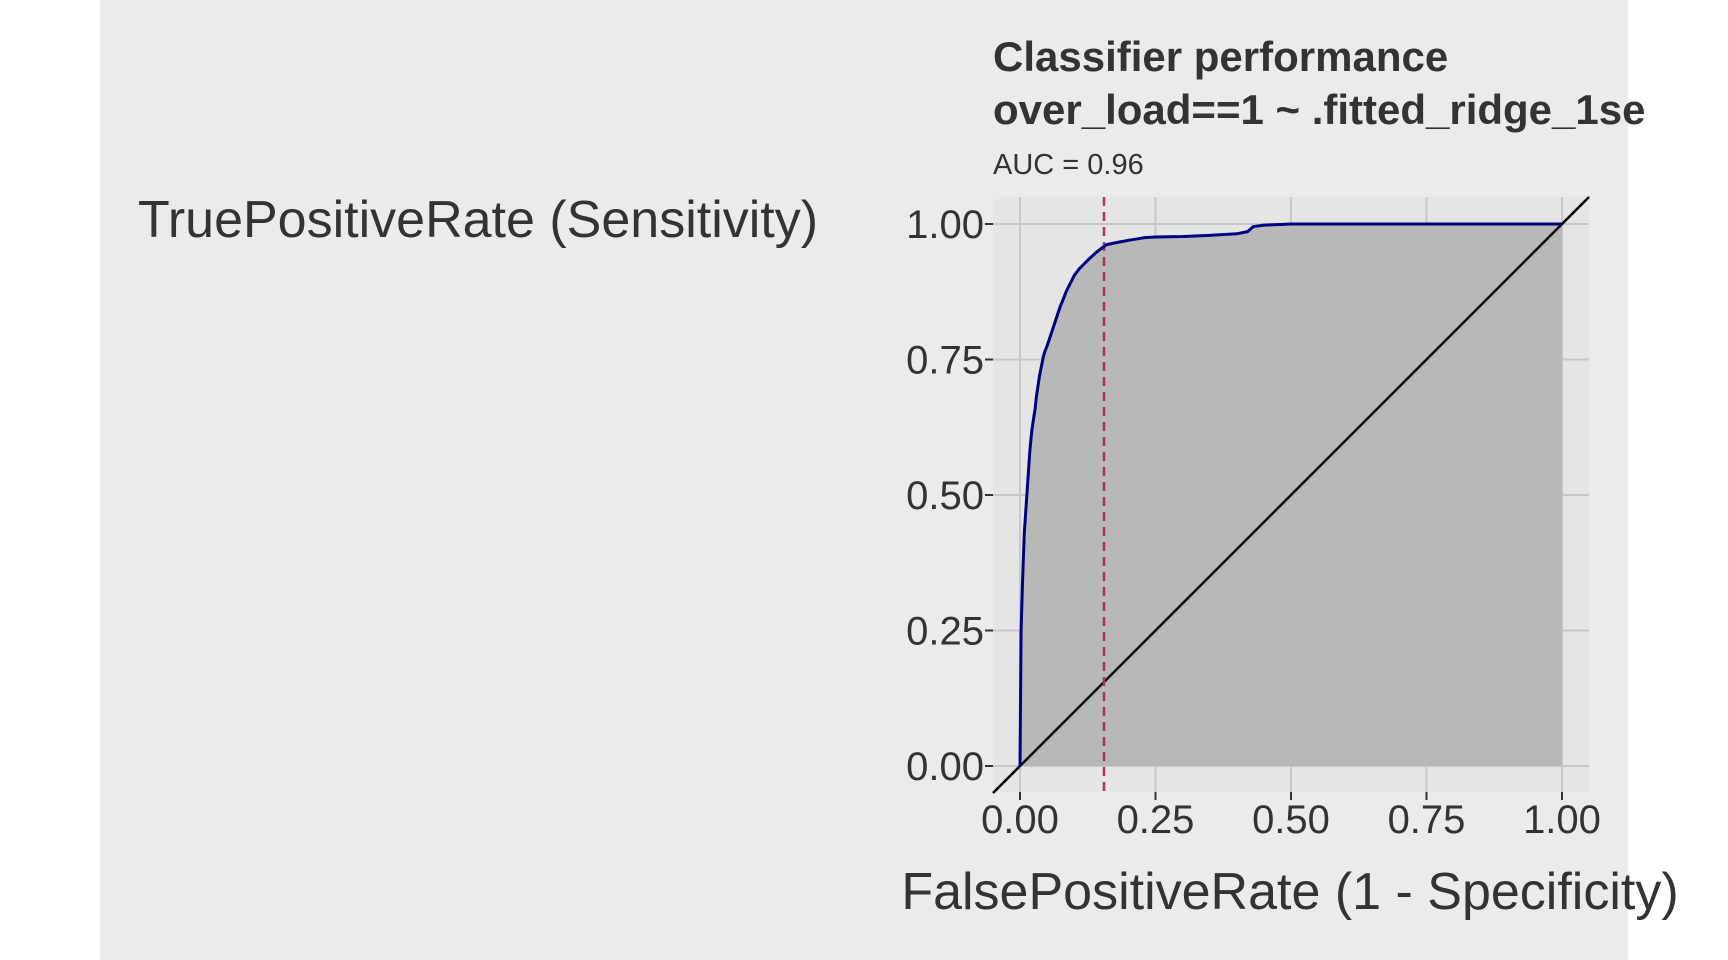  I want to click on y-tick-label: 1.00, so click(945, 225).